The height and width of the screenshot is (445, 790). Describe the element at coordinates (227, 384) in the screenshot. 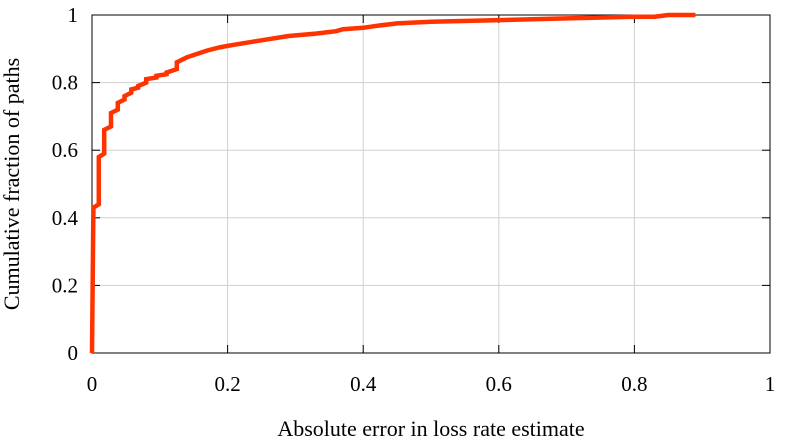

I see `x-tick-label: 0.2` at that location.